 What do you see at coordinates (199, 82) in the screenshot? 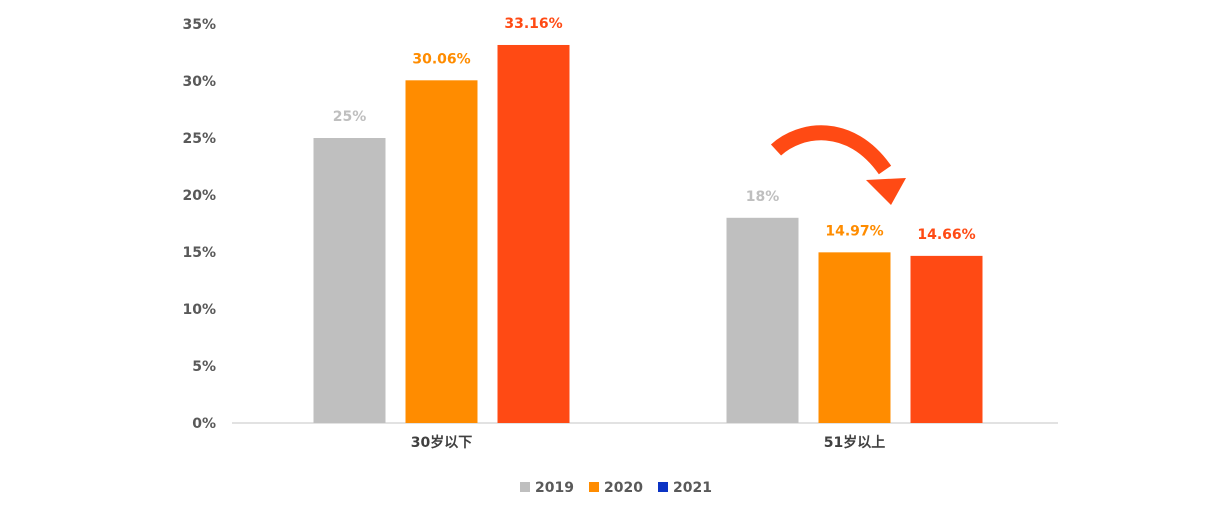
I see `y-tick-label: 30%` at bounding box center [199, 82].